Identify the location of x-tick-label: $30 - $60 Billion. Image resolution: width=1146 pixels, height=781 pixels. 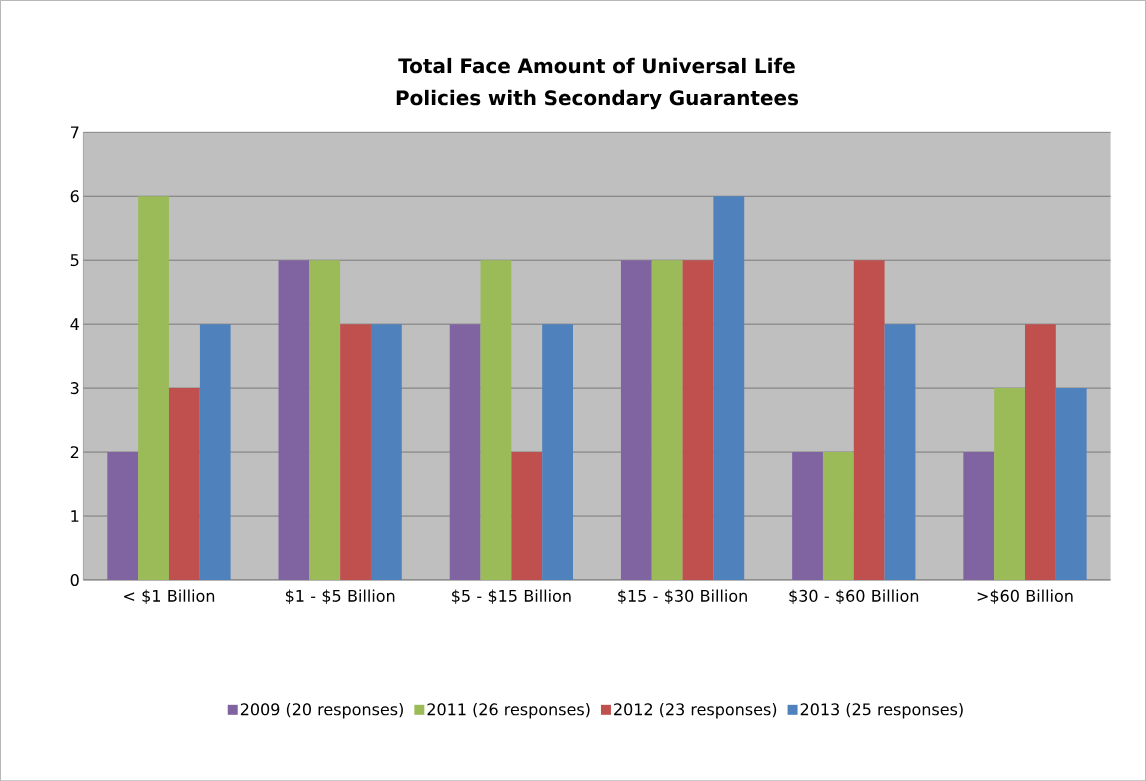
(854, 596).